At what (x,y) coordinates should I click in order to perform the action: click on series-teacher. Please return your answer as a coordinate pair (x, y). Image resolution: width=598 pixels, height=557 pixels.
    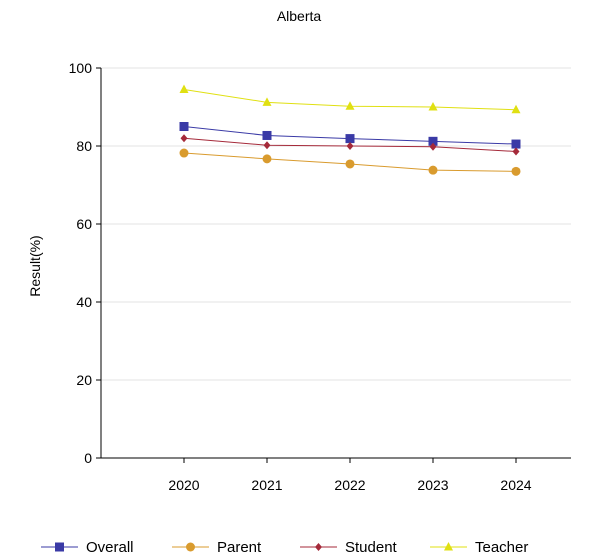
    Looking at the image, I should click on (350, 99).